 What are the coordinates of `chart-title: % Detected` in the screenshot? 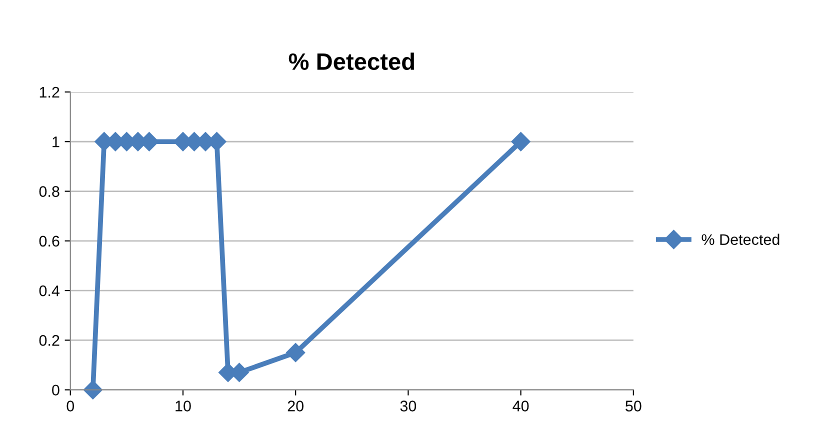 It's located at (351, 61).